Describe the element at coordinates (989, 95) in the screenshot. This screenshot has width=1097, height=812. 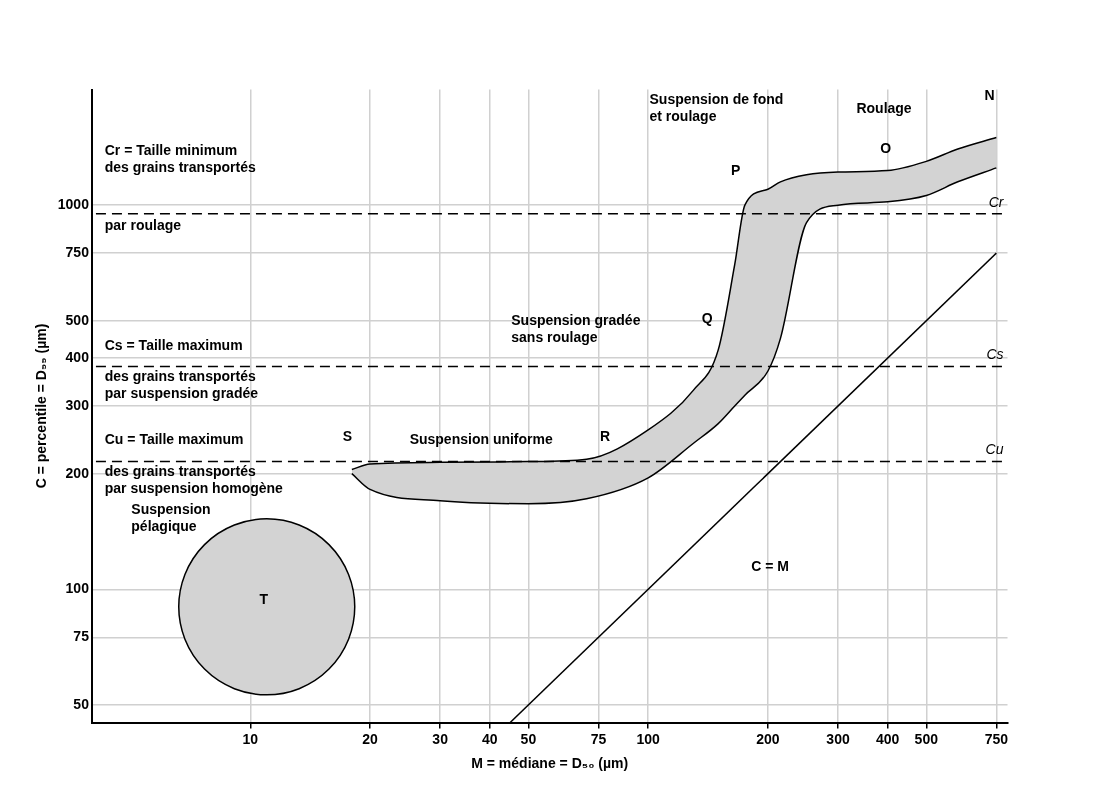
I see `annotation: N` at that location.